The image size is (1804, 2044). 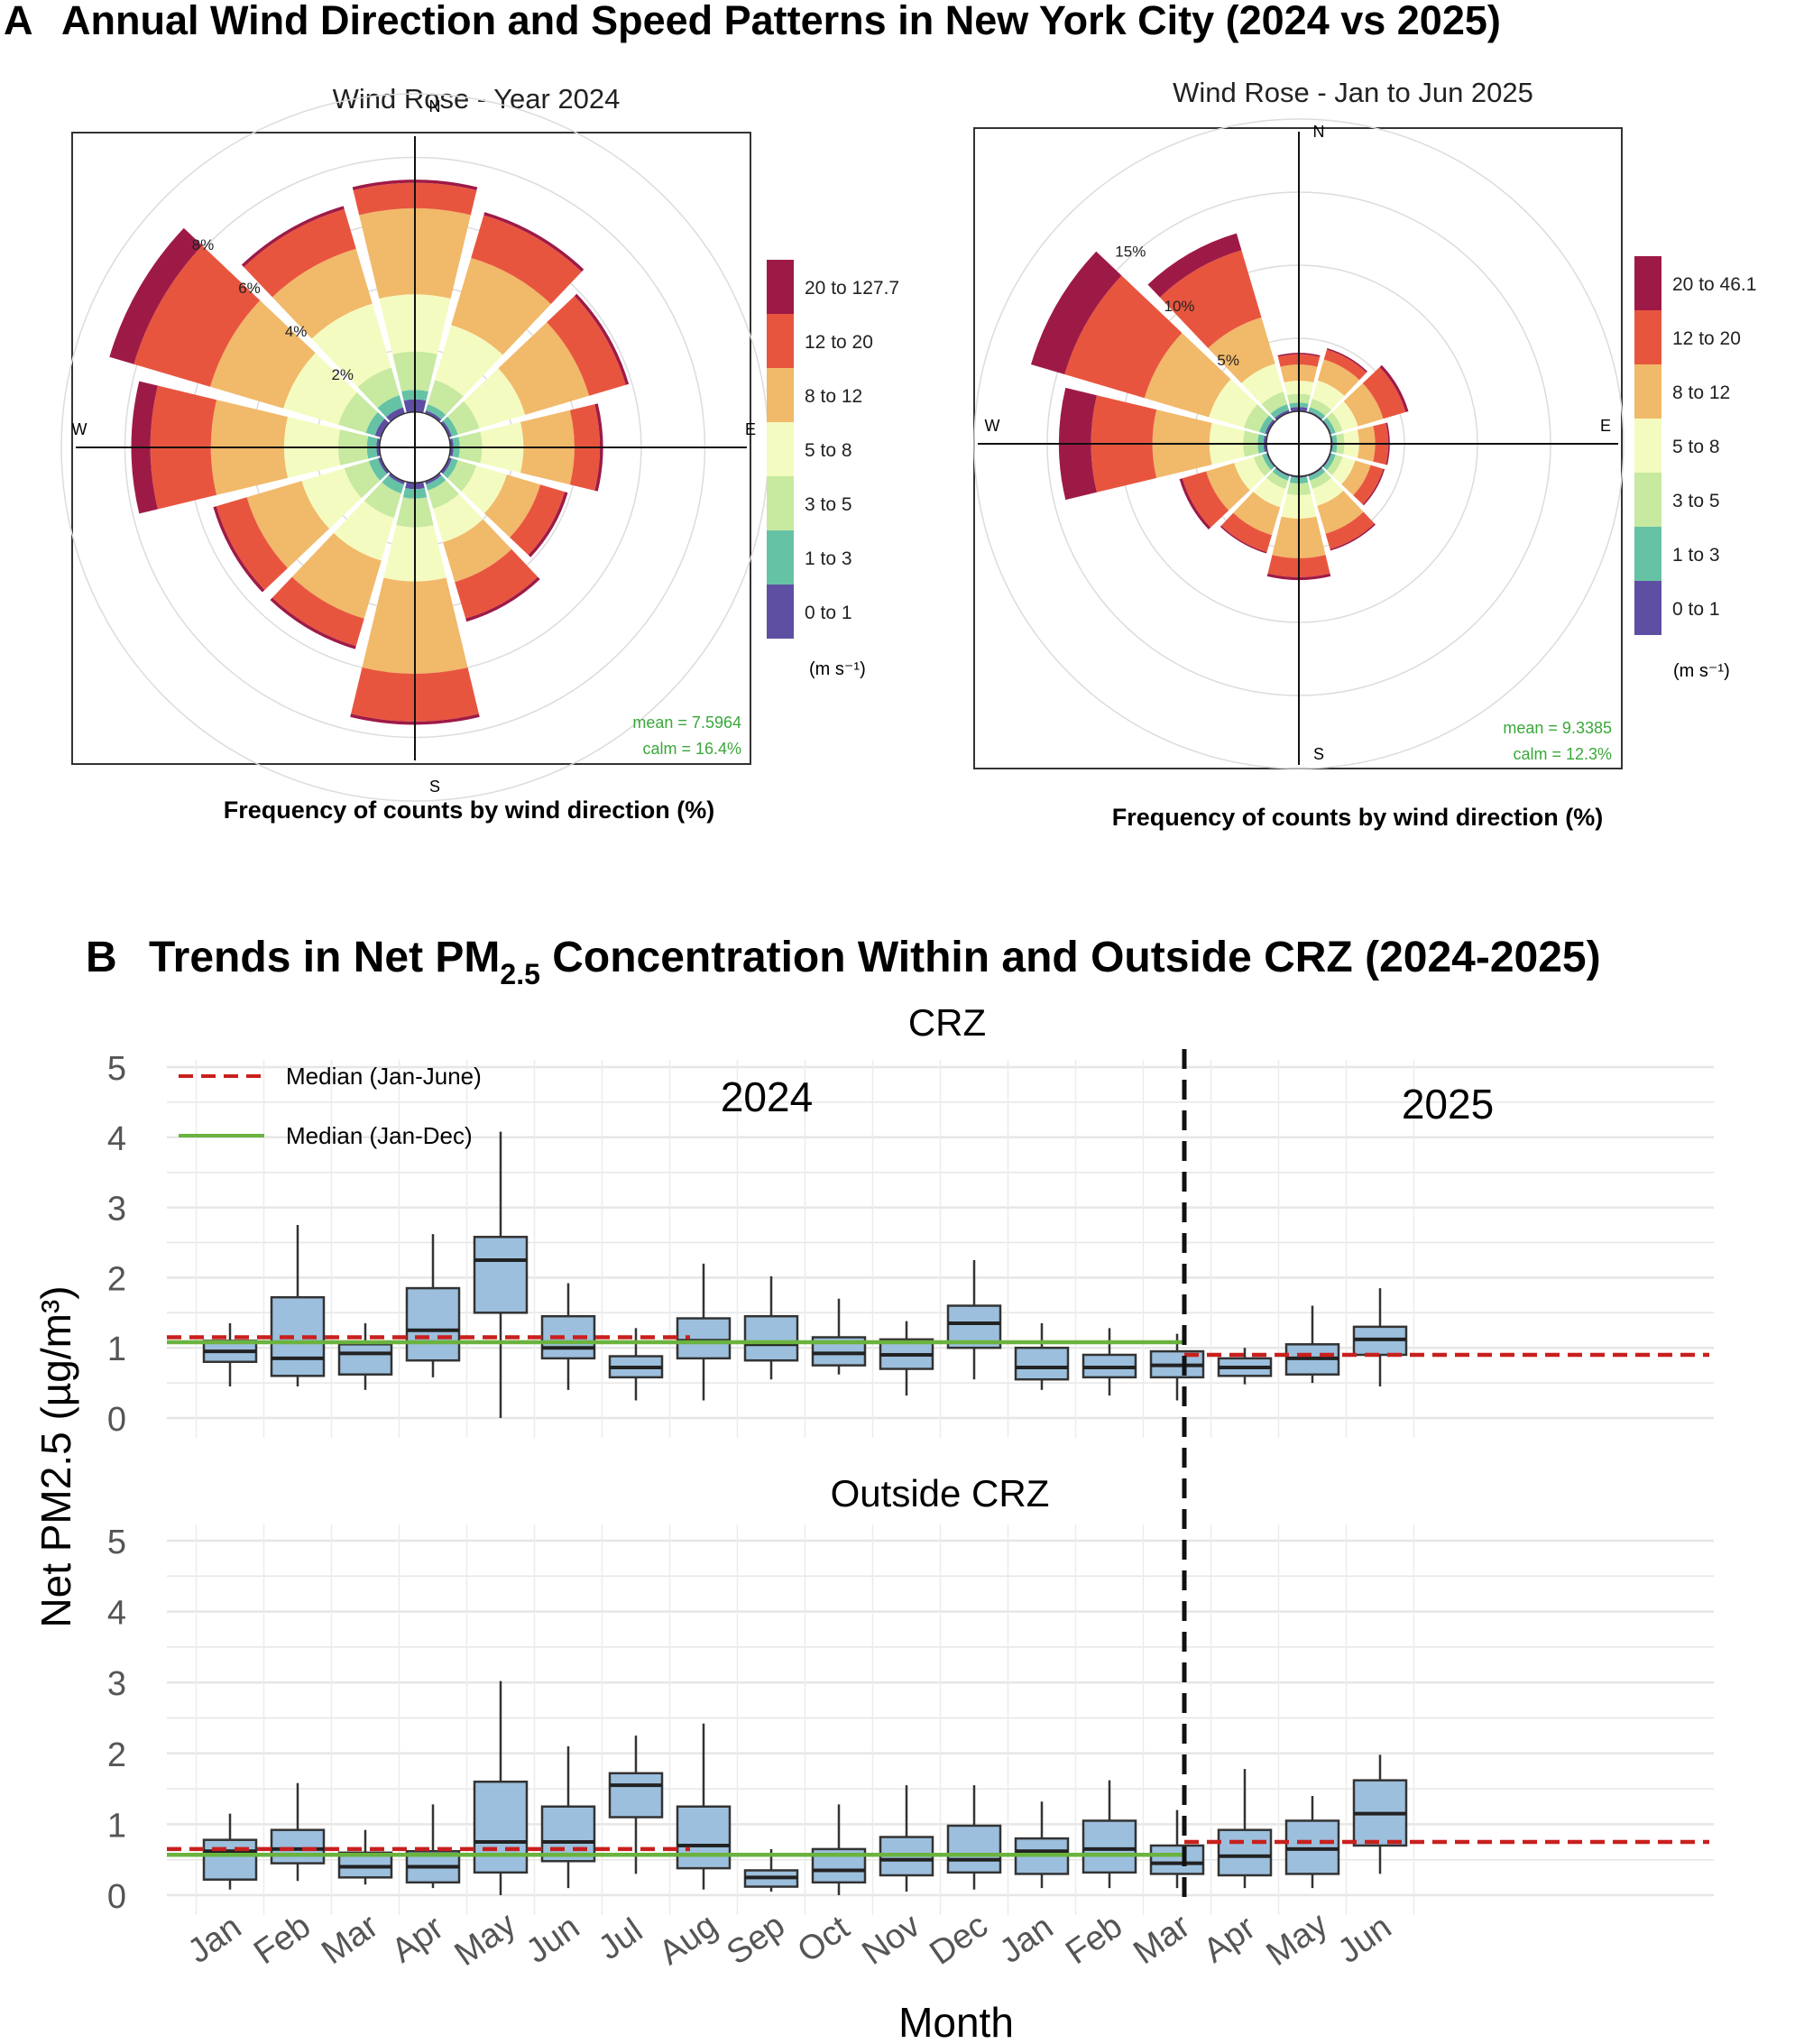 I want to click on y-tick-label: 2, so click(x=116, y=1279).